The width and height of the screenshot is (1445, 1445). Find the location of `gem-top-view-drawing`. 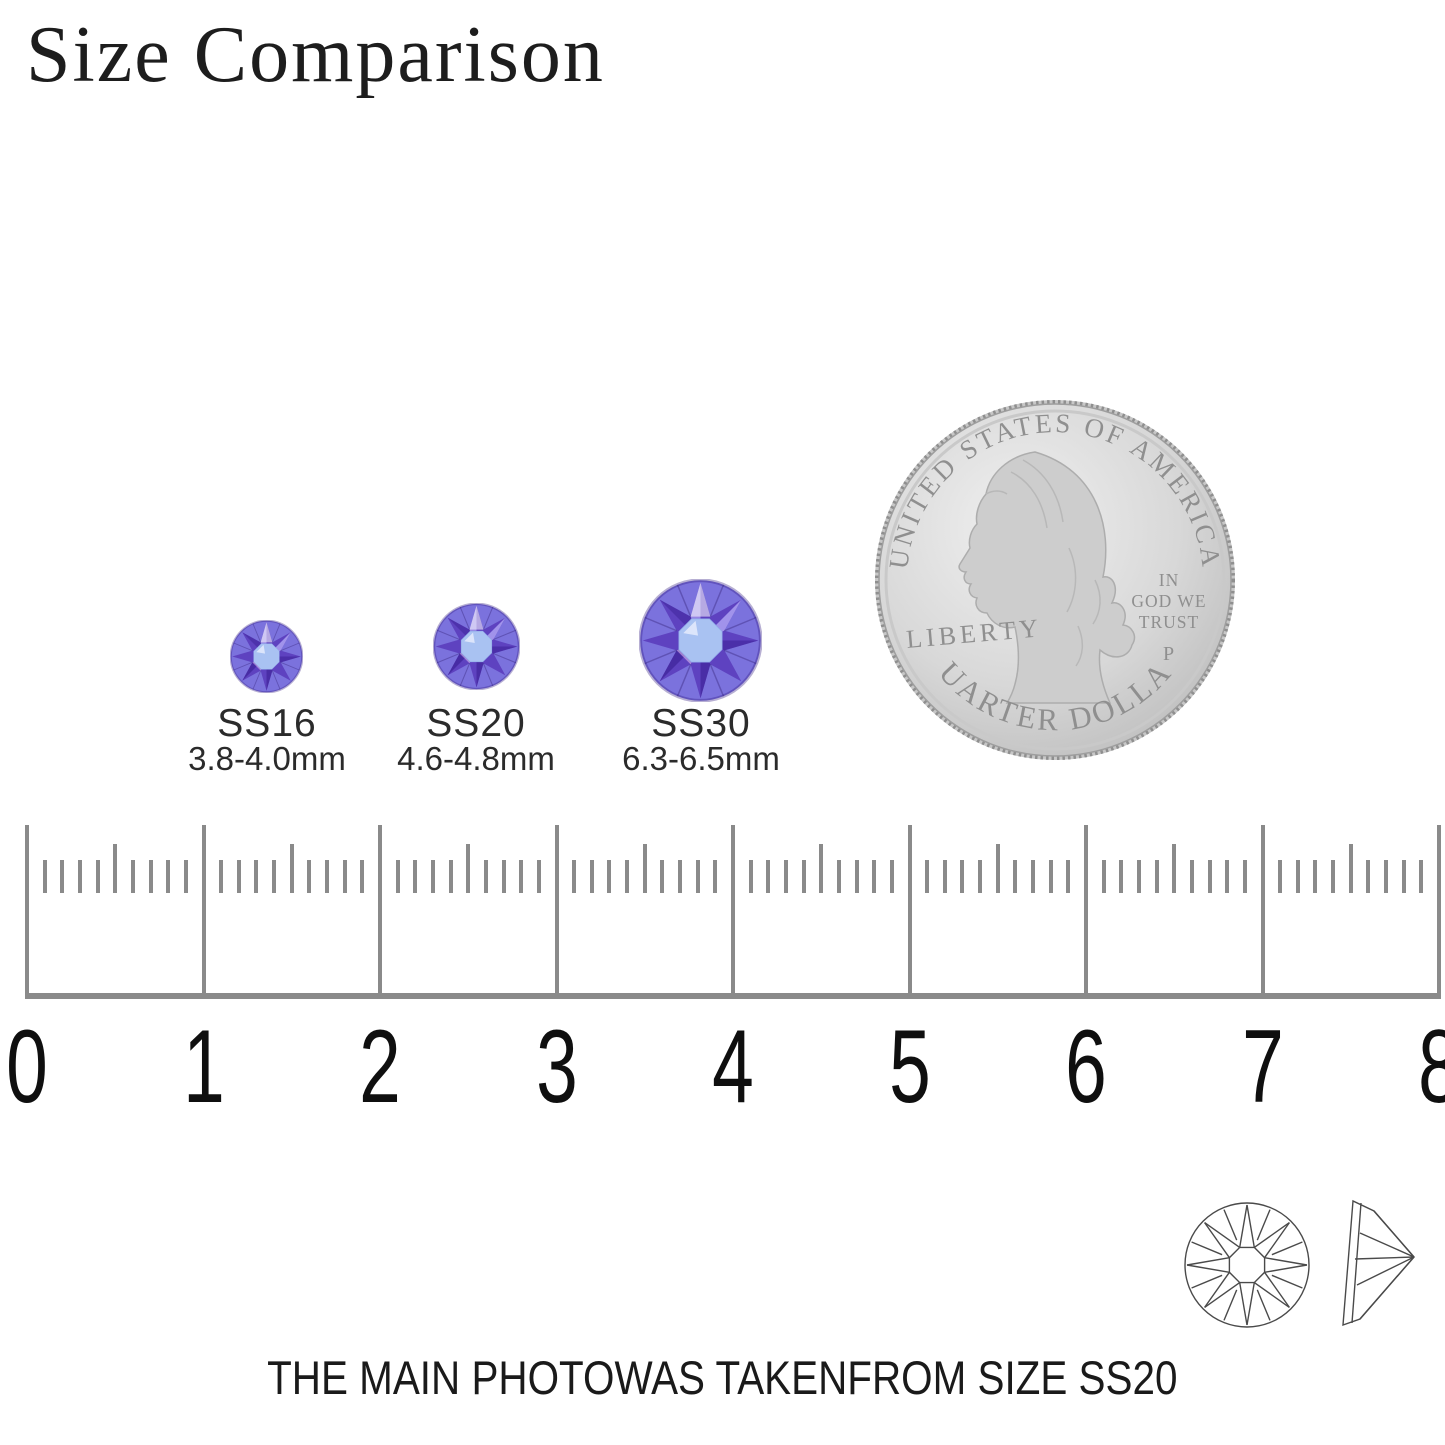

gem-top-view-drawing is located at coordinates (1247, 1265).